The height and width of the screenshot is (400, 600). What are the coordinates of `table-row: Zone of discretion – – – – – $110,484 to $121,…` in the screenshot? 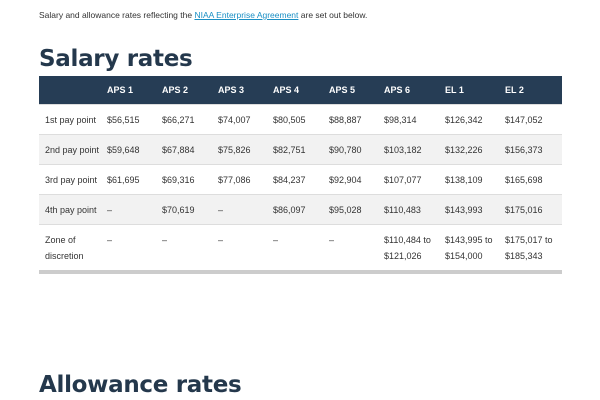 It's located at (300, 248).